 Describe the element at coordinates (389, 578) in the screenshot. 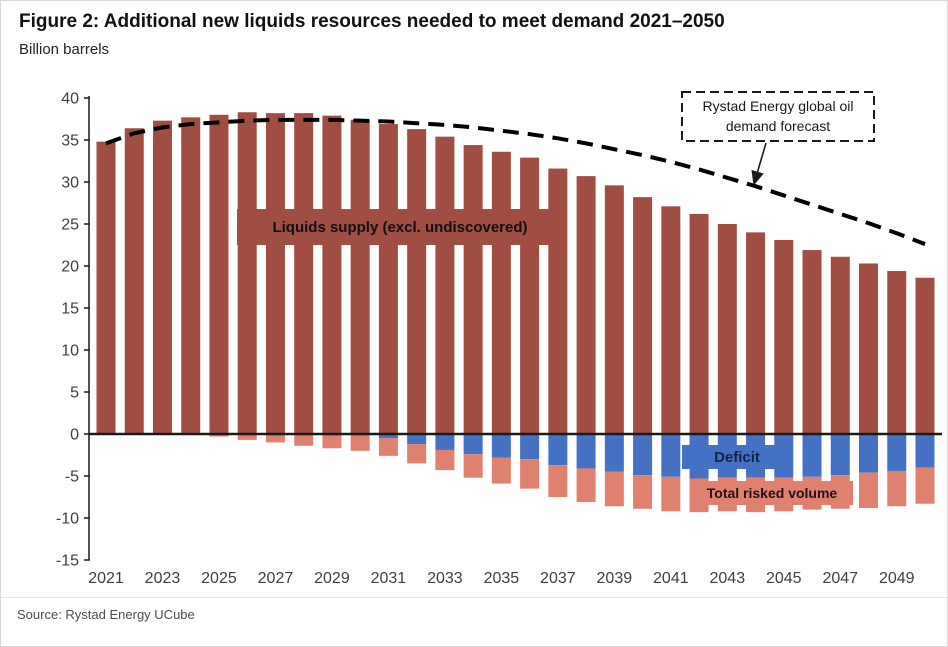

I see `svg-text: 2031` at that location.